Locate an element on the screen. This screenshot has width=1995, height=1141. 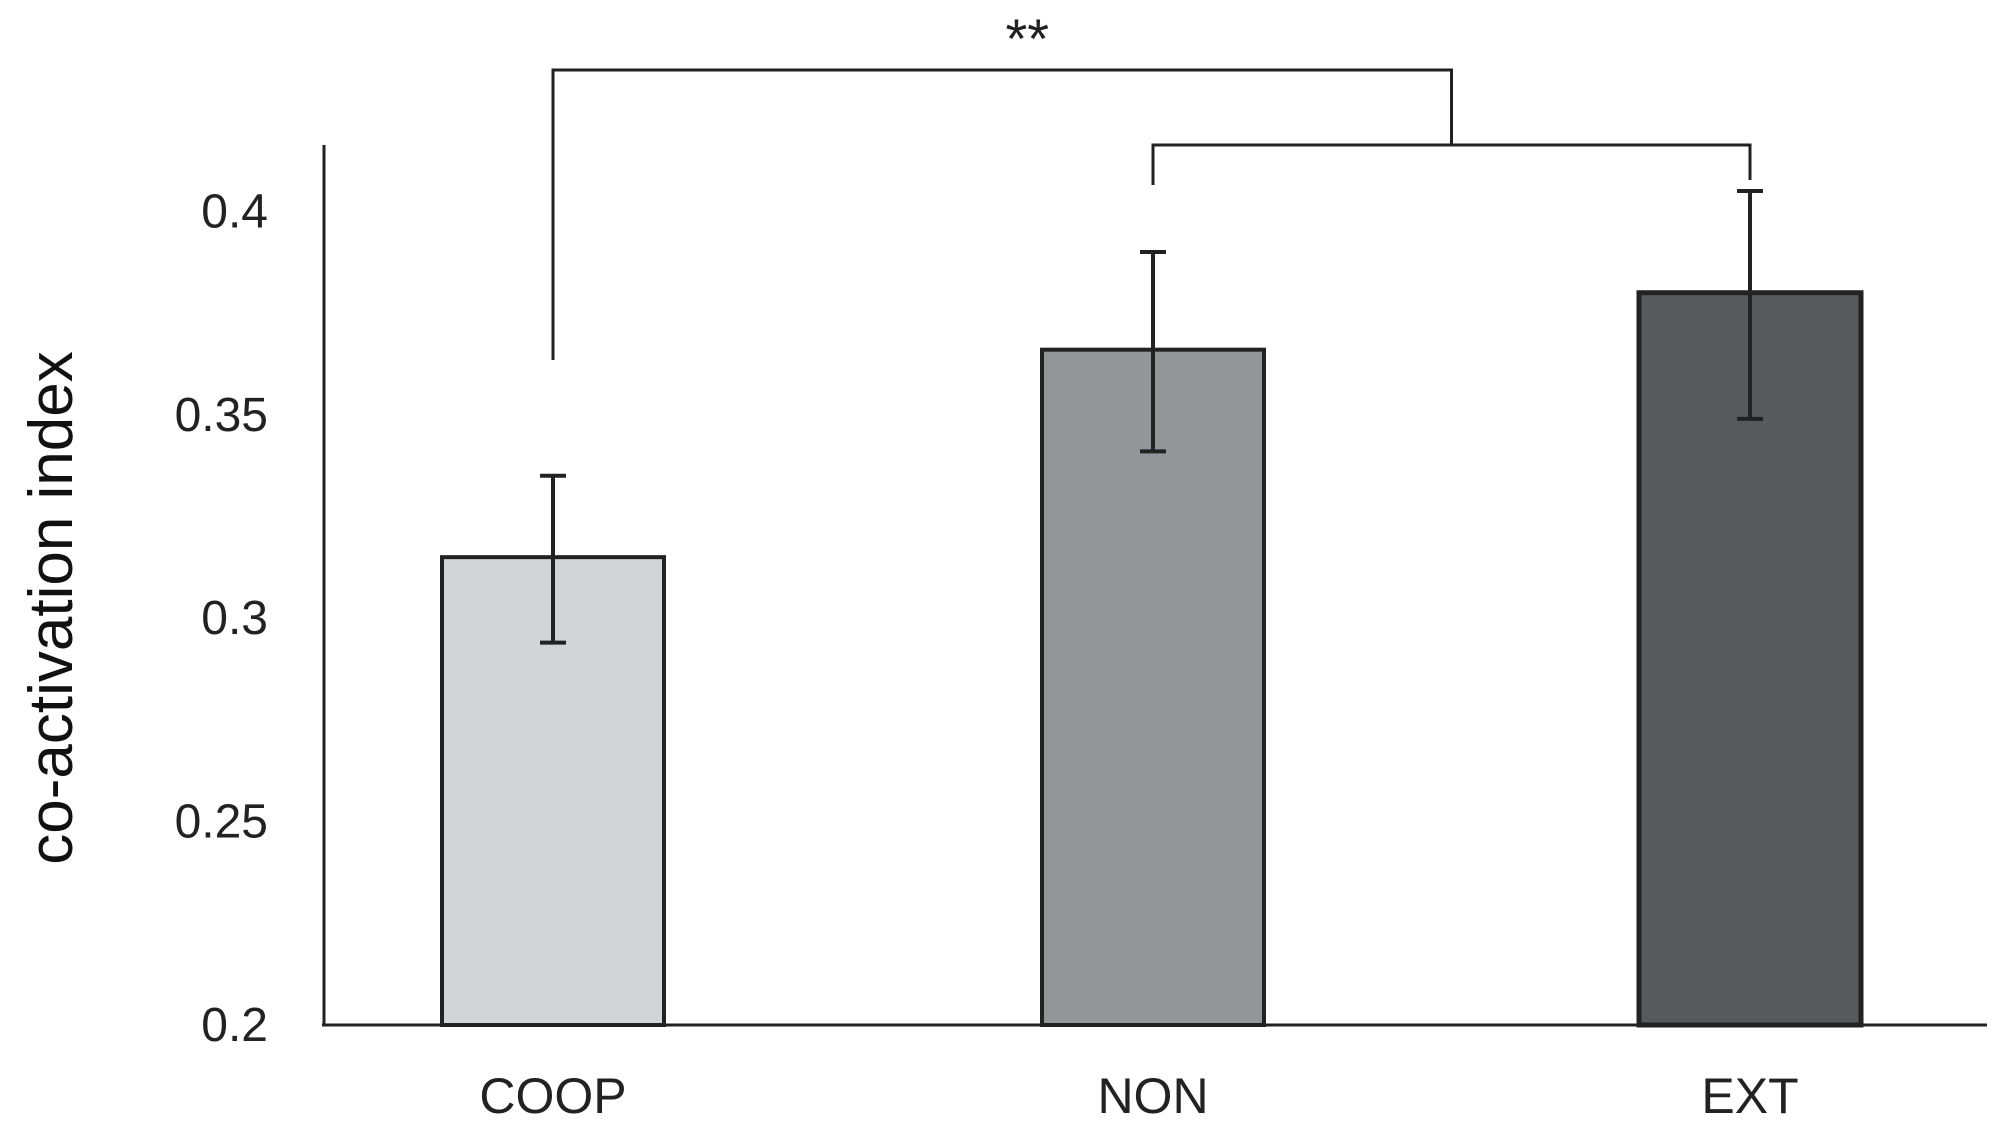
y-tick-label: 0.35 is located at coordinates (221, 415).